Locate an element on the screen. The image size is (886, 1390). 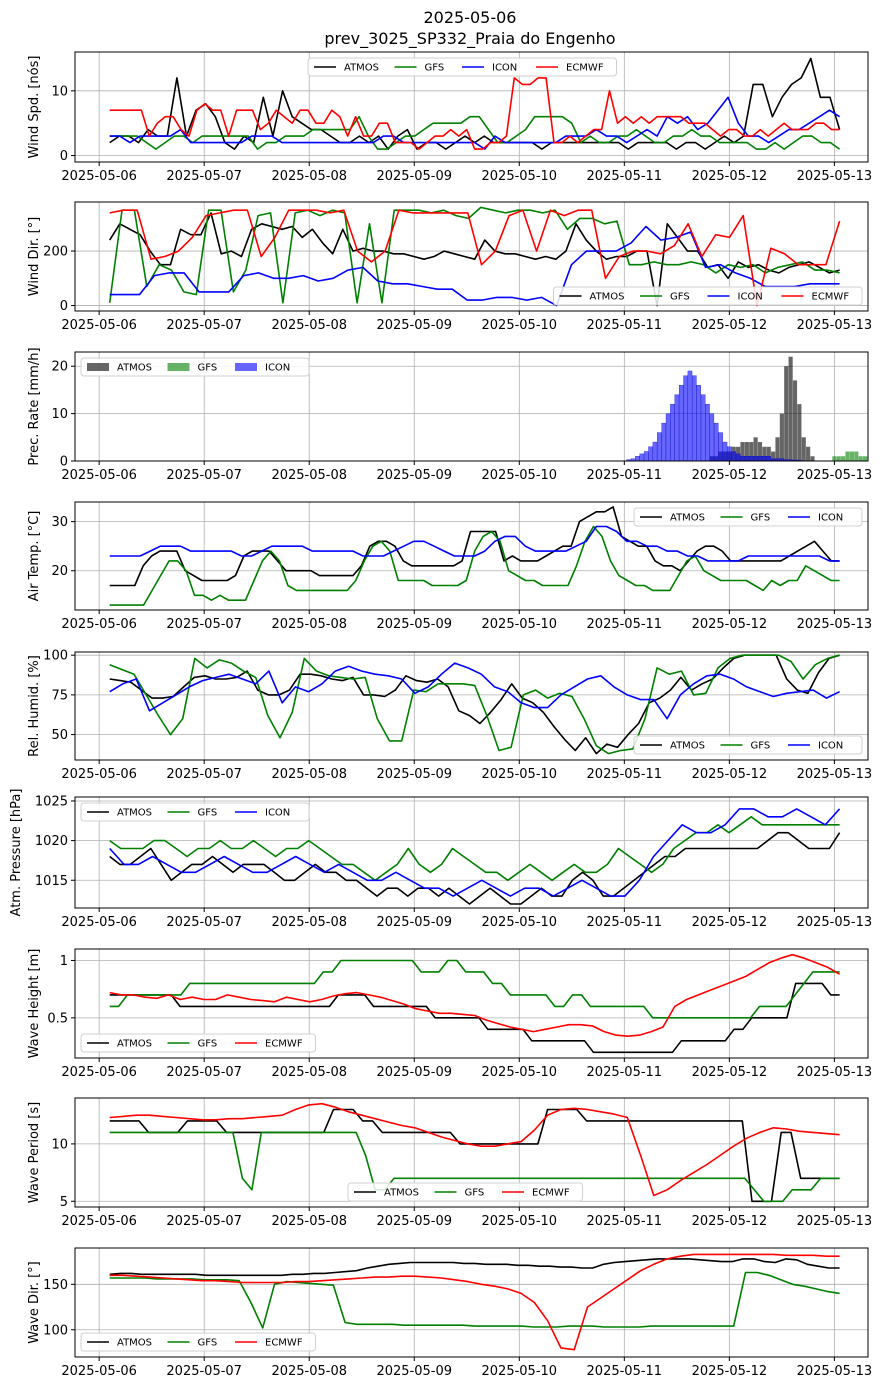
y-axis-label: Prec. Rate [mm/h] is located at coordinates (34, 406).